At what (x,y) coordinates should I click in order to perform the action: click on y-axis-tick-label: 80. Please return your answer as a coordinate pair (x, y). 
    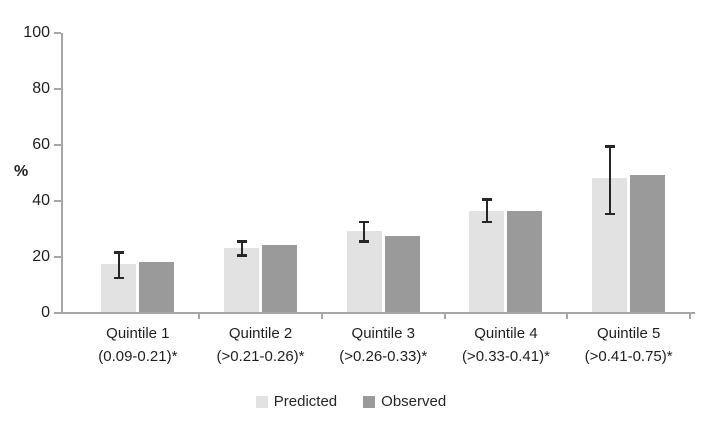
    Looking at the image, I should click on (41, 88).